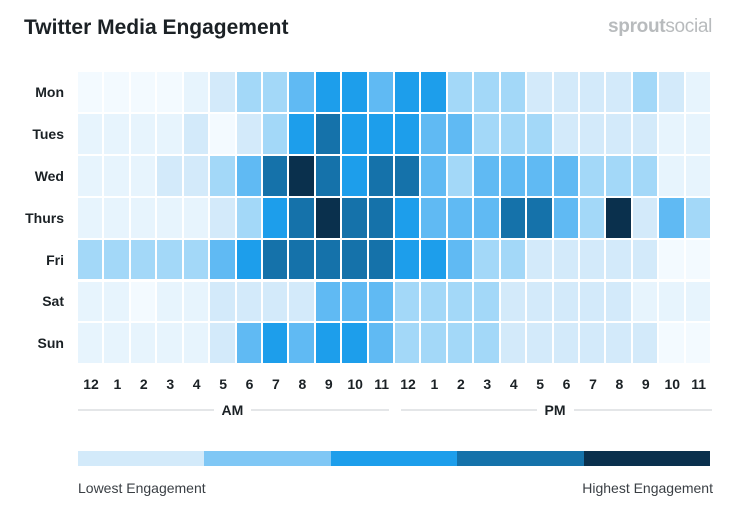 The image size is (750, 518). I want to click on row-label: Tues, so click(48, 133).